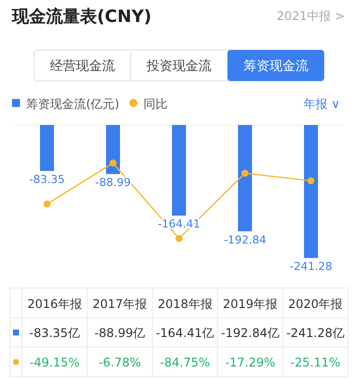  Describe the element at coordinates (245, 239) in the screenshot. I see `data-label: -192.84` at that location.